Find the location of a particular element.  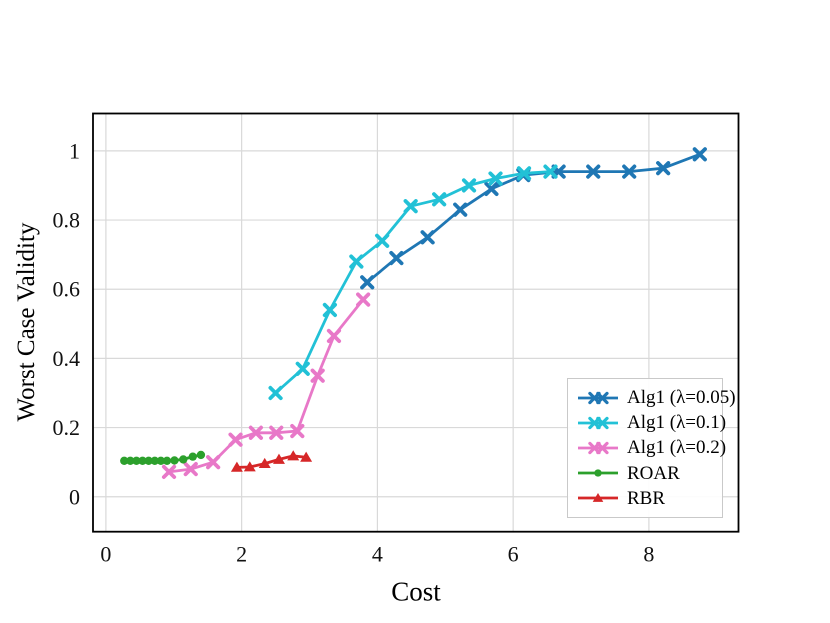

x-tick-label: 4 is located at coordinates (377, 554).